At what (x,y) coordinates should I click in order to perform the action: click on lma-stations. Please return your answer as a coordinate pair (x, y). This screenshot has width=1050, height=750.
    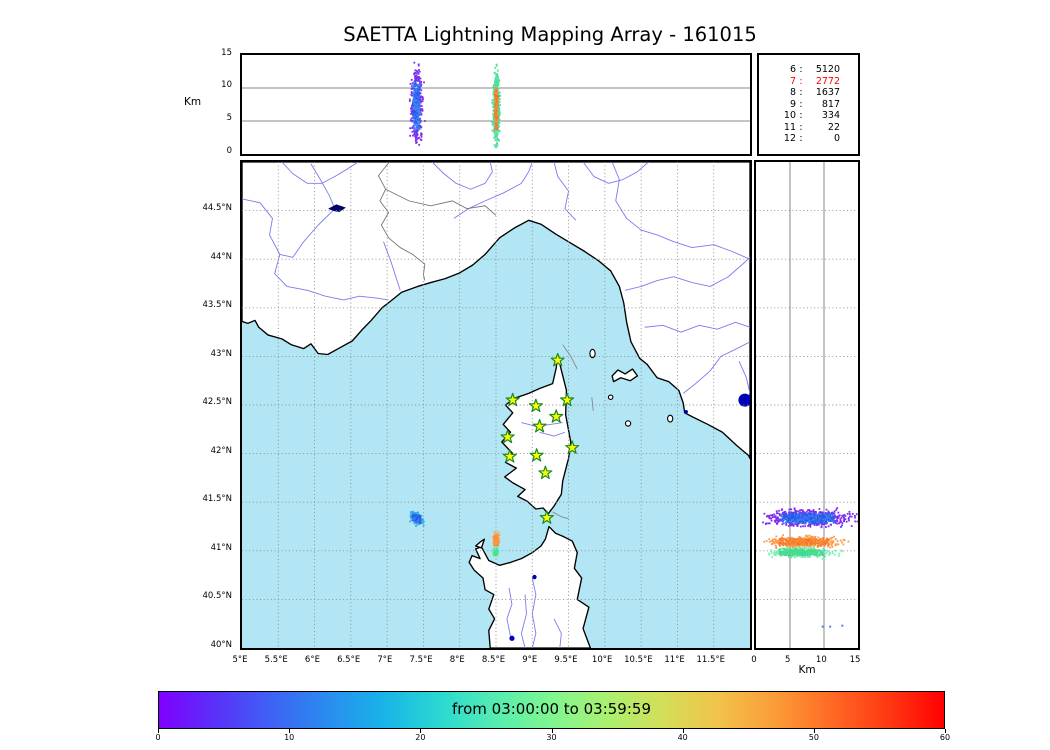
    Looking at the image, I should click on (540, 438).